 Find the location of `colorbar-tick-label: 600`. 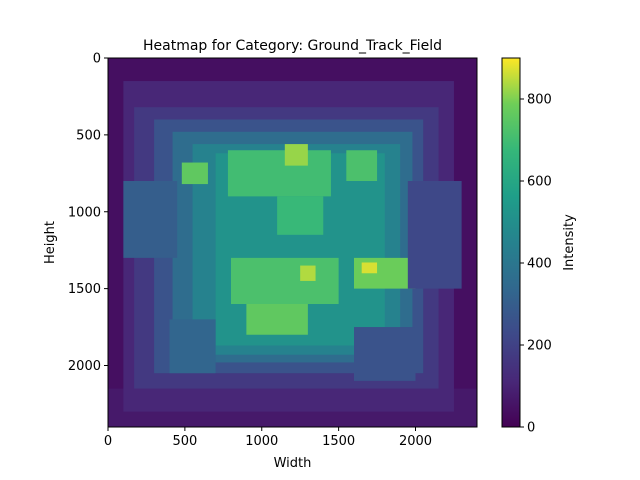

colorbar-tick-label: 600 is located at coordinates (539, 182).